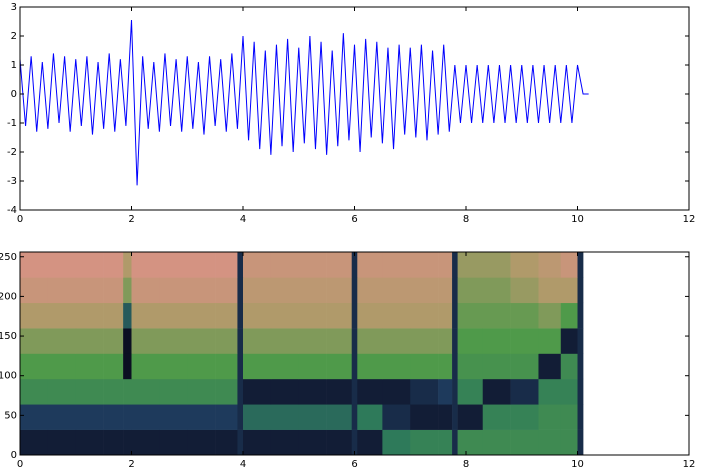 This screenshot has width=709, height=472. What do you see at coordinates (8, 296) in the screenshot?
I see `y-tick-label: 200` at bounding box center [8, 296].